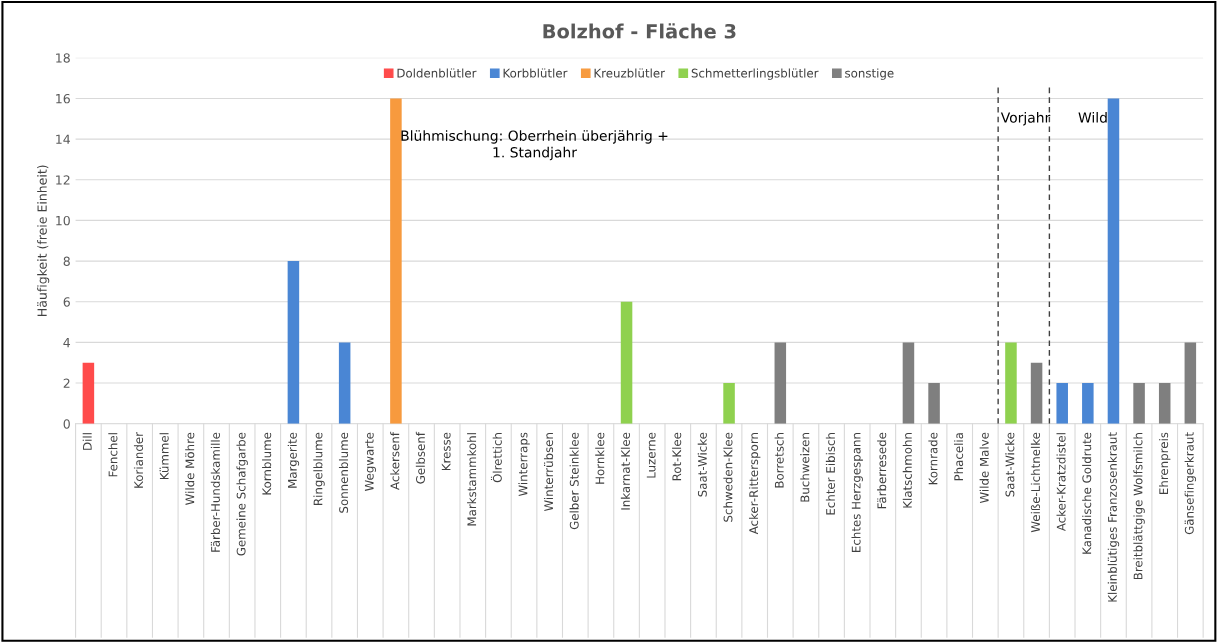  Describe the element at coordinates (534, 145) in the screenshot. I see `annotation: Blühmischung: Oberrhein überjährig + 1. Standjahr` at that location.